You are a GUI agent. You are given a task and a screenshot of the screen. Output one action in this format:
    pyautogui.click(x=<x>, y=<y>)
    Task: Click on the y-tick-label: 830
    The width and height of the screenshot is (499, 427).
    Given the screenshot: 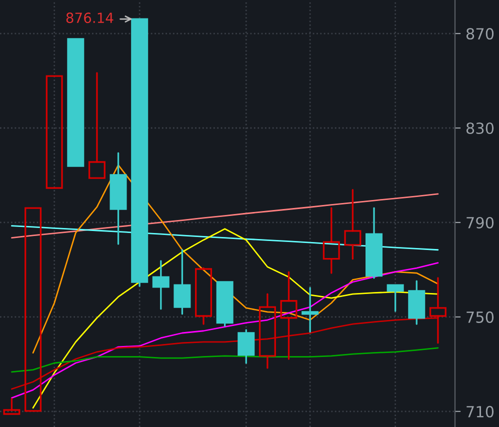 What is the action you would take?
    pyautogui.click(x=480, y=128)
    